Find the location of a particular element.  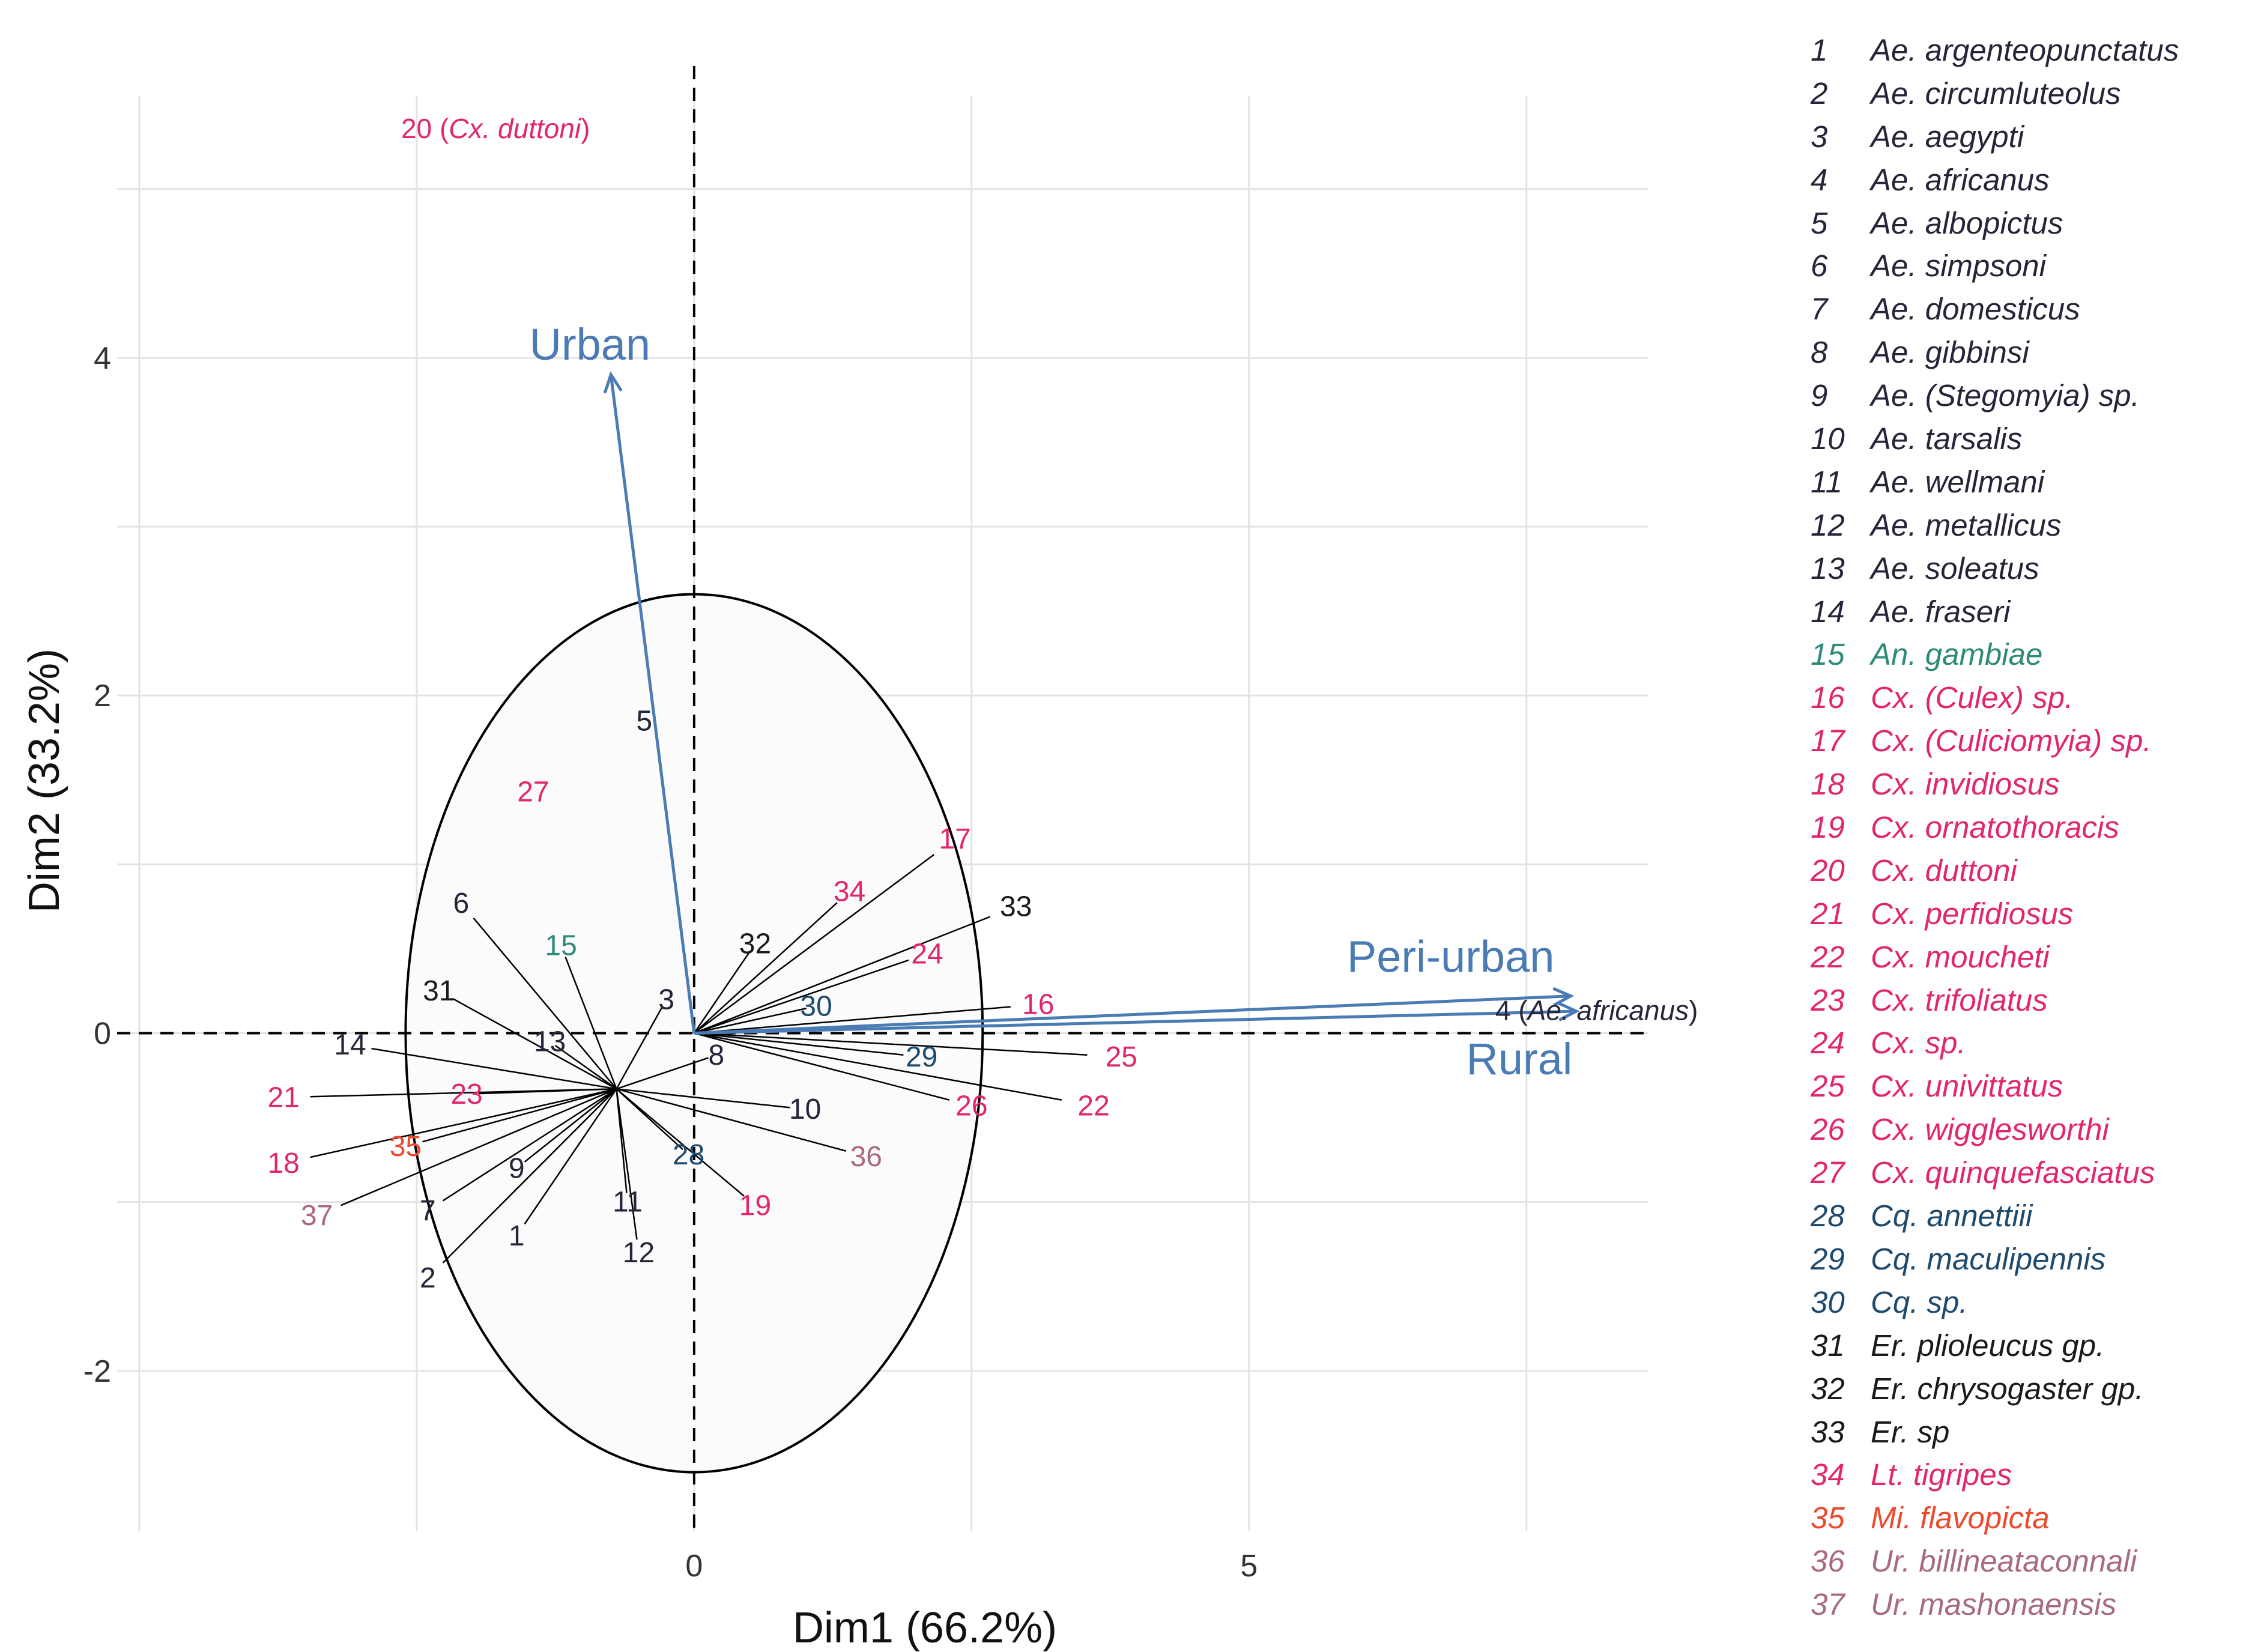

species-point-11: 11 is located at coordinates (628, 1202).